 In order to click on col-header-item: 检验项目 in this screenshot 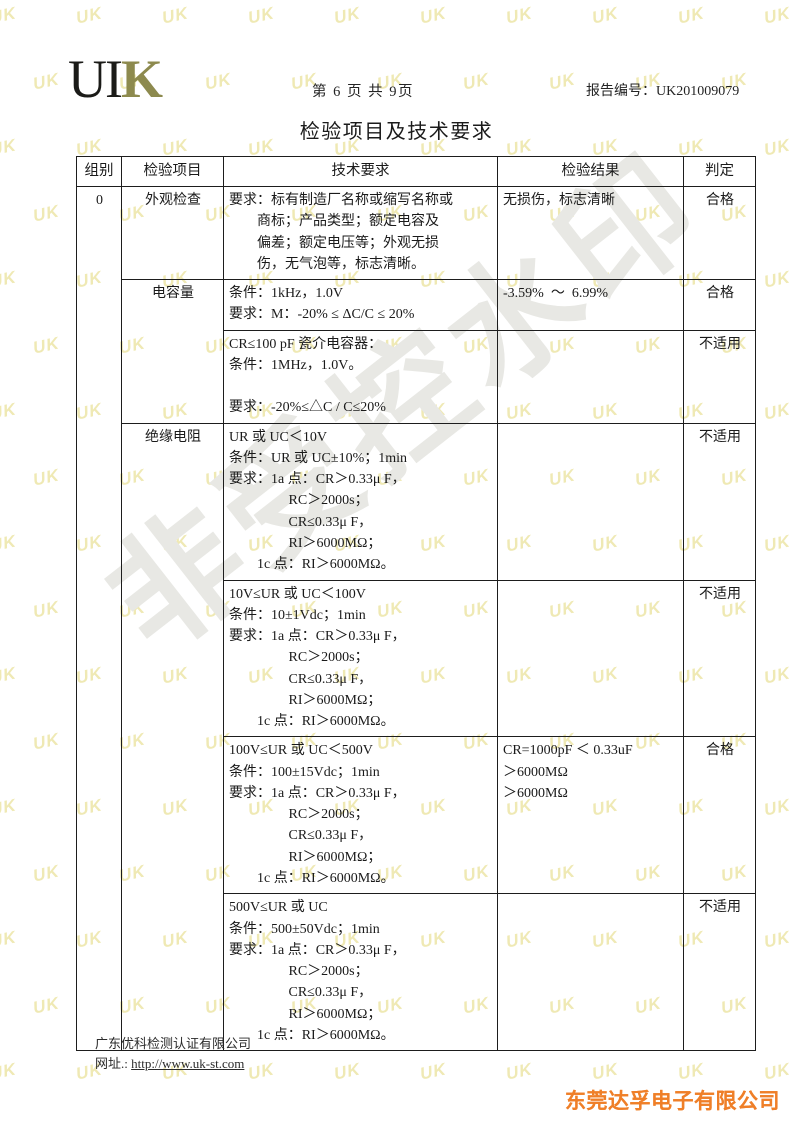, I will do `click(172, 171)`.